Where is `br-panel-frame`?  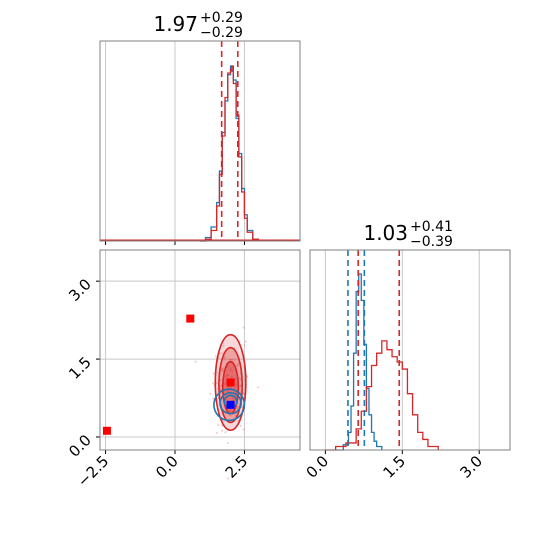
br-panel-frame is located at coordinates (410, 350).